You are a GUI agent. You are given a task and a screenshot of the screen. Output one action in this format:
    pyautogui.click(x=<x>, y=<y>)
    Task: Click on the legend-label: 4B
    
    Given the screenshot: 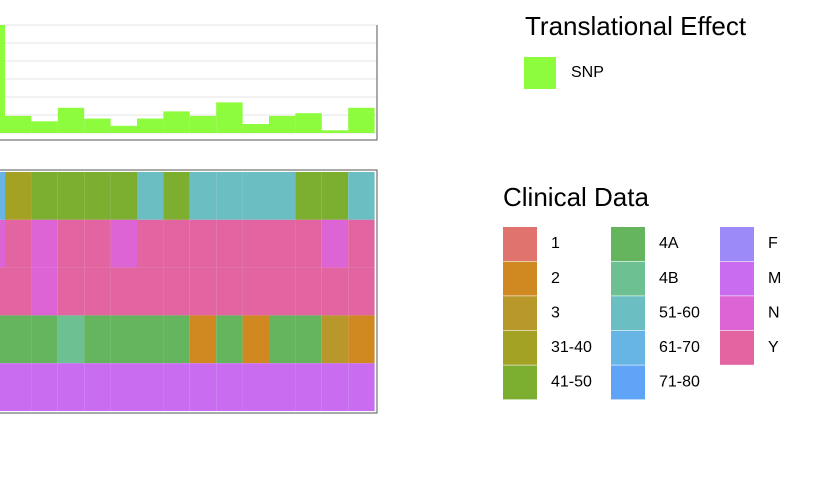 What is the action you would take?
    pyautogui.click(x=669, y=278)
    